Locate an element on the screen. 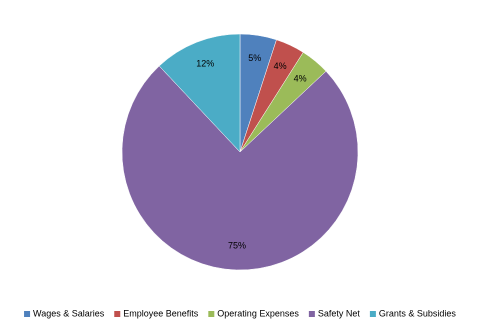 The height and width of the screenshot is (333, 480). legend-label: Safety Net is located at coordinates (339, 313).